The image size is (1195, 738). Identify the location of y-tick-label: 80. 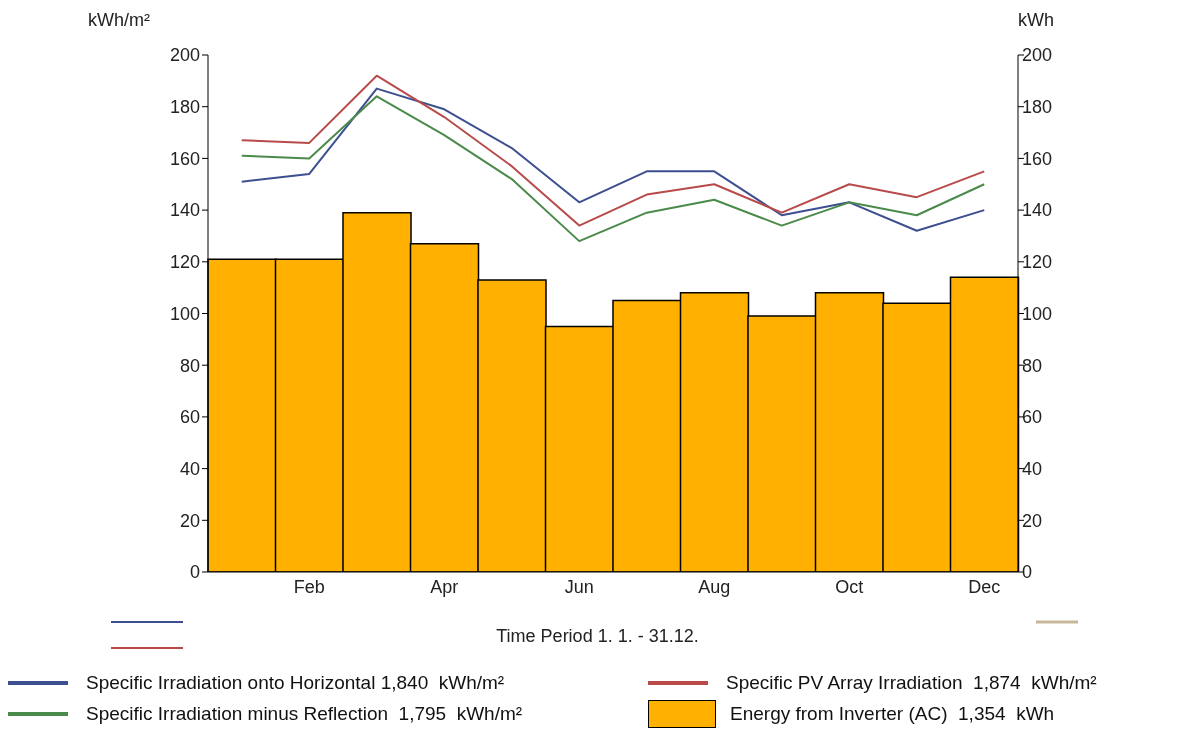
(189, 365).